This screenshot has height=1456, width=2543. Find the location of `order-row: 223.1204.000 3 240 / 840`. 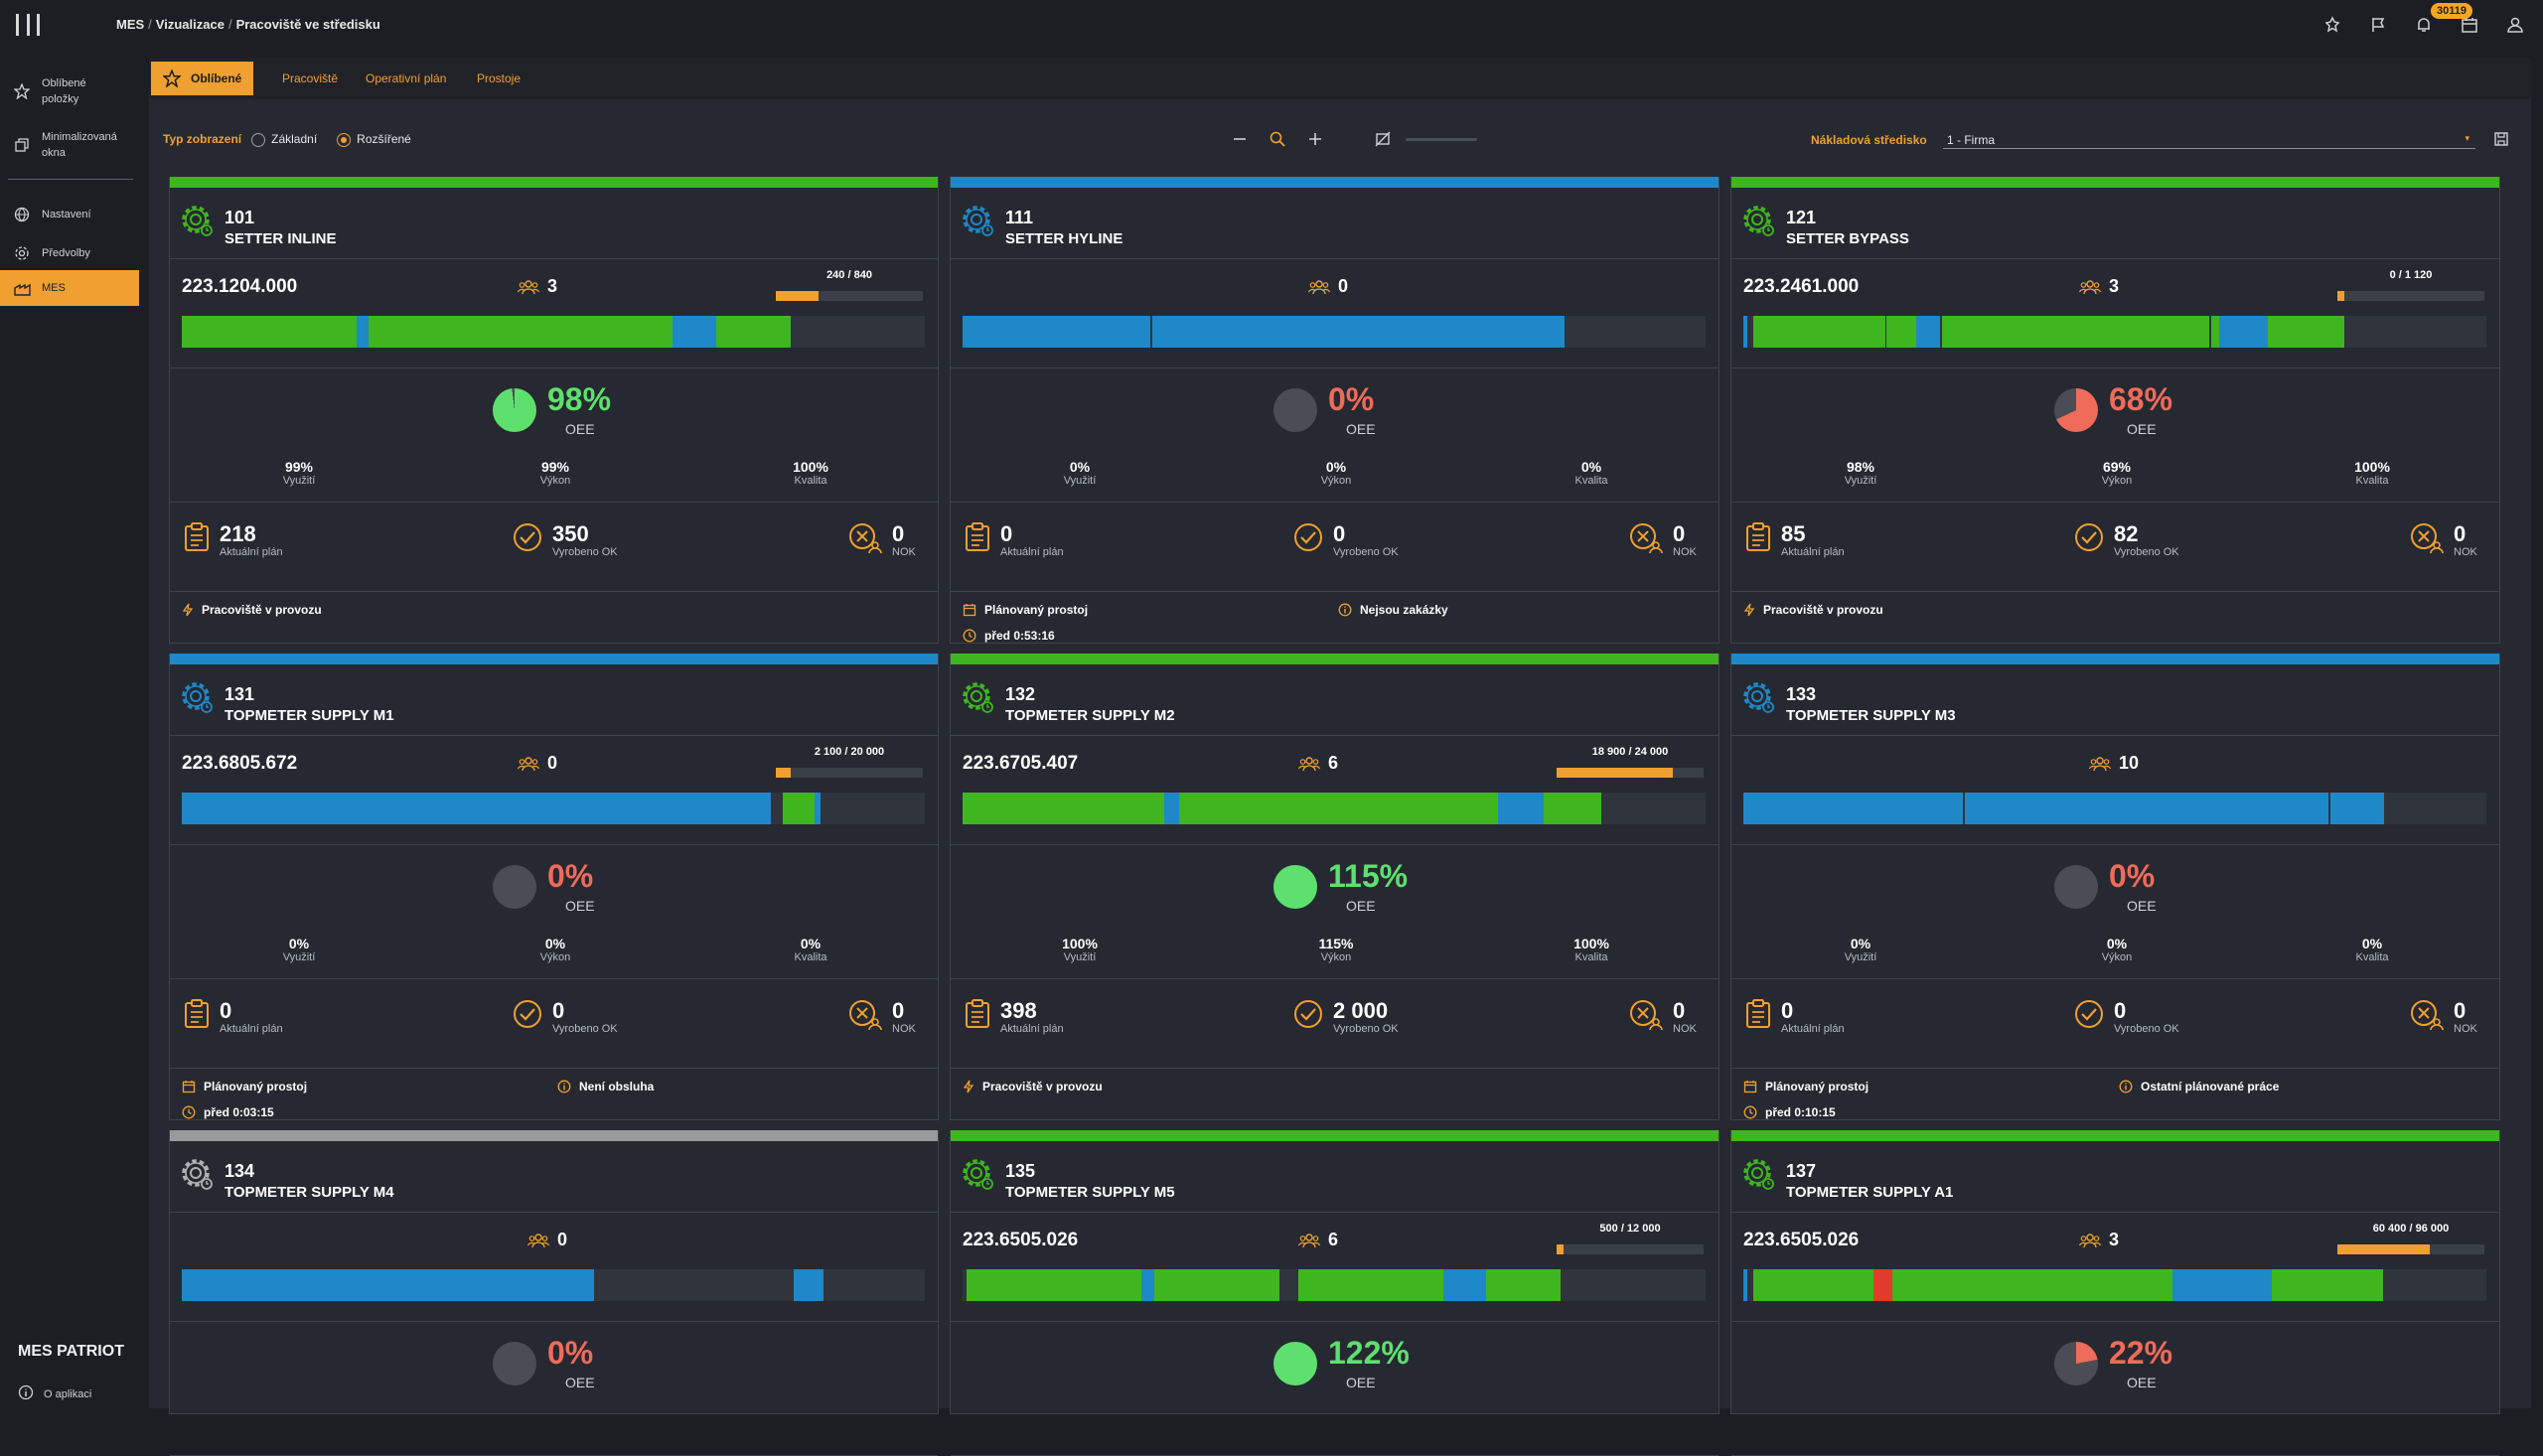

order-row: 223.1204.000 3 240 / 840 is located at coordinates (554, 313).